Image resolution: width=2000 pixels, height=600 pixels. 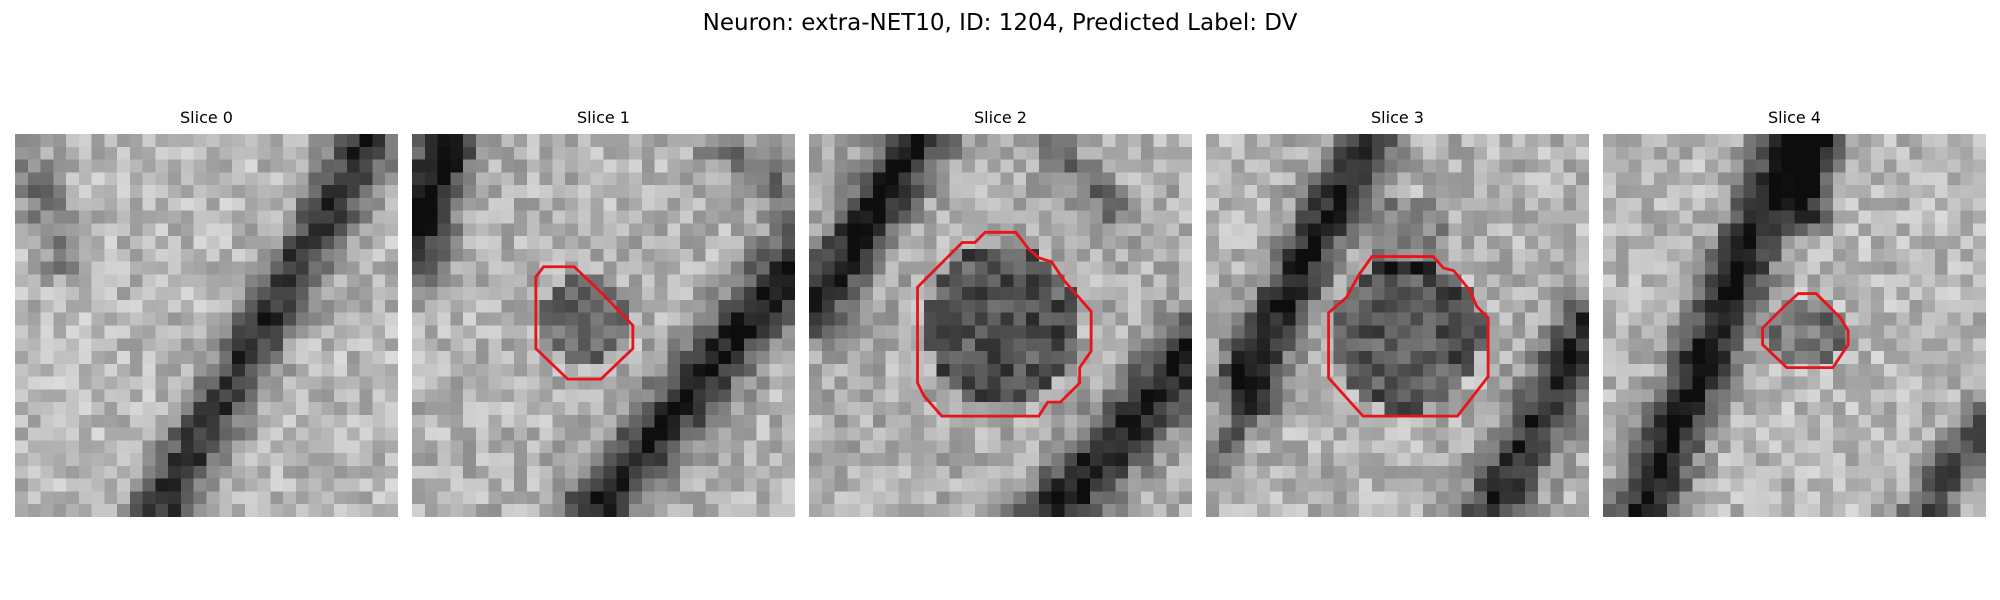 What do you see at coordinates (1000, 117) in the screenshot?
I see `slice-title-2: Slice 2` at bounding box center [1000, 117].